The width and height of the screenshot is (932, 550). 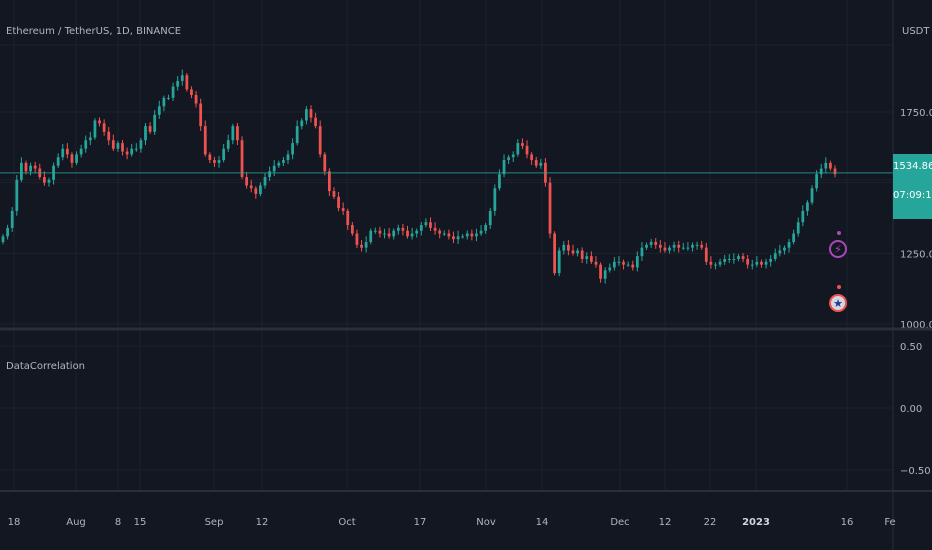 I want to click on us-flag-icon: ★, so click(x=838, y=303).